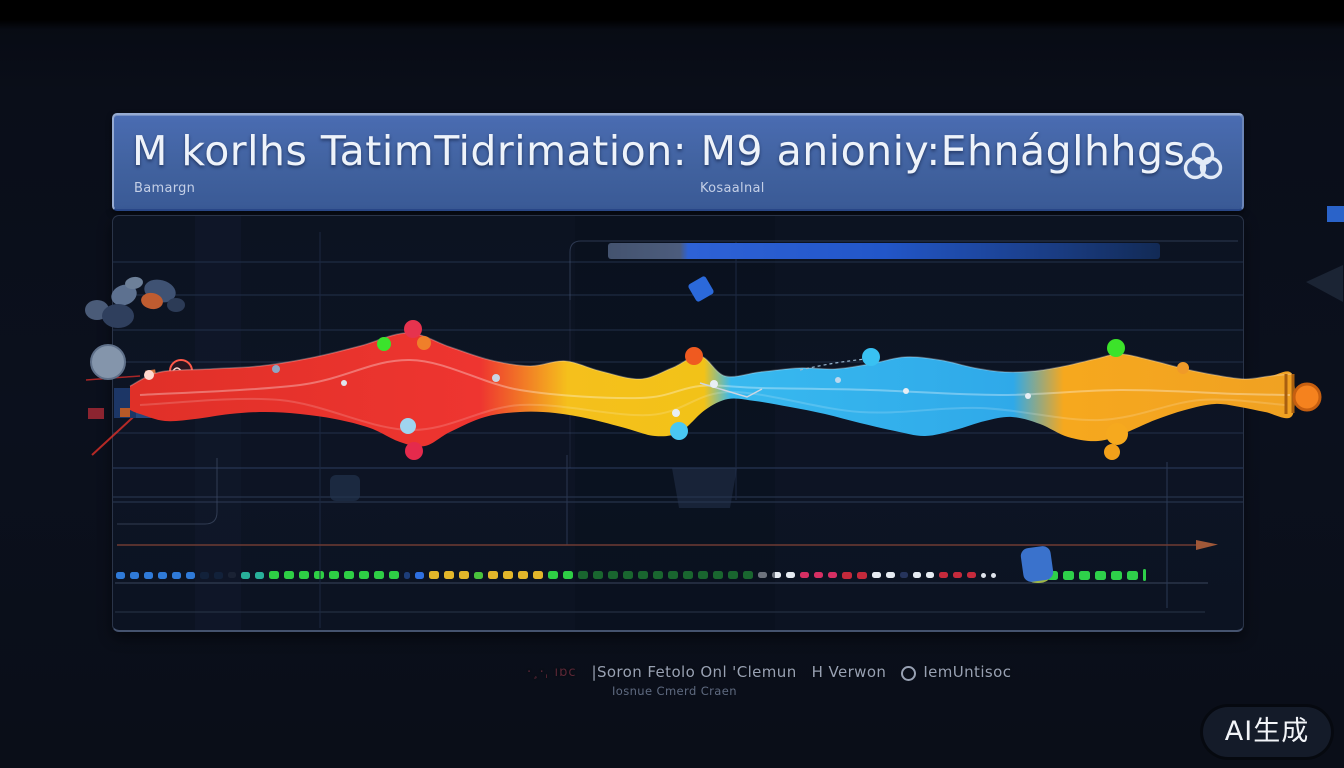  Describe the element at coordinates (909, 673) in the screenshot. I see `power-icon` at that location.